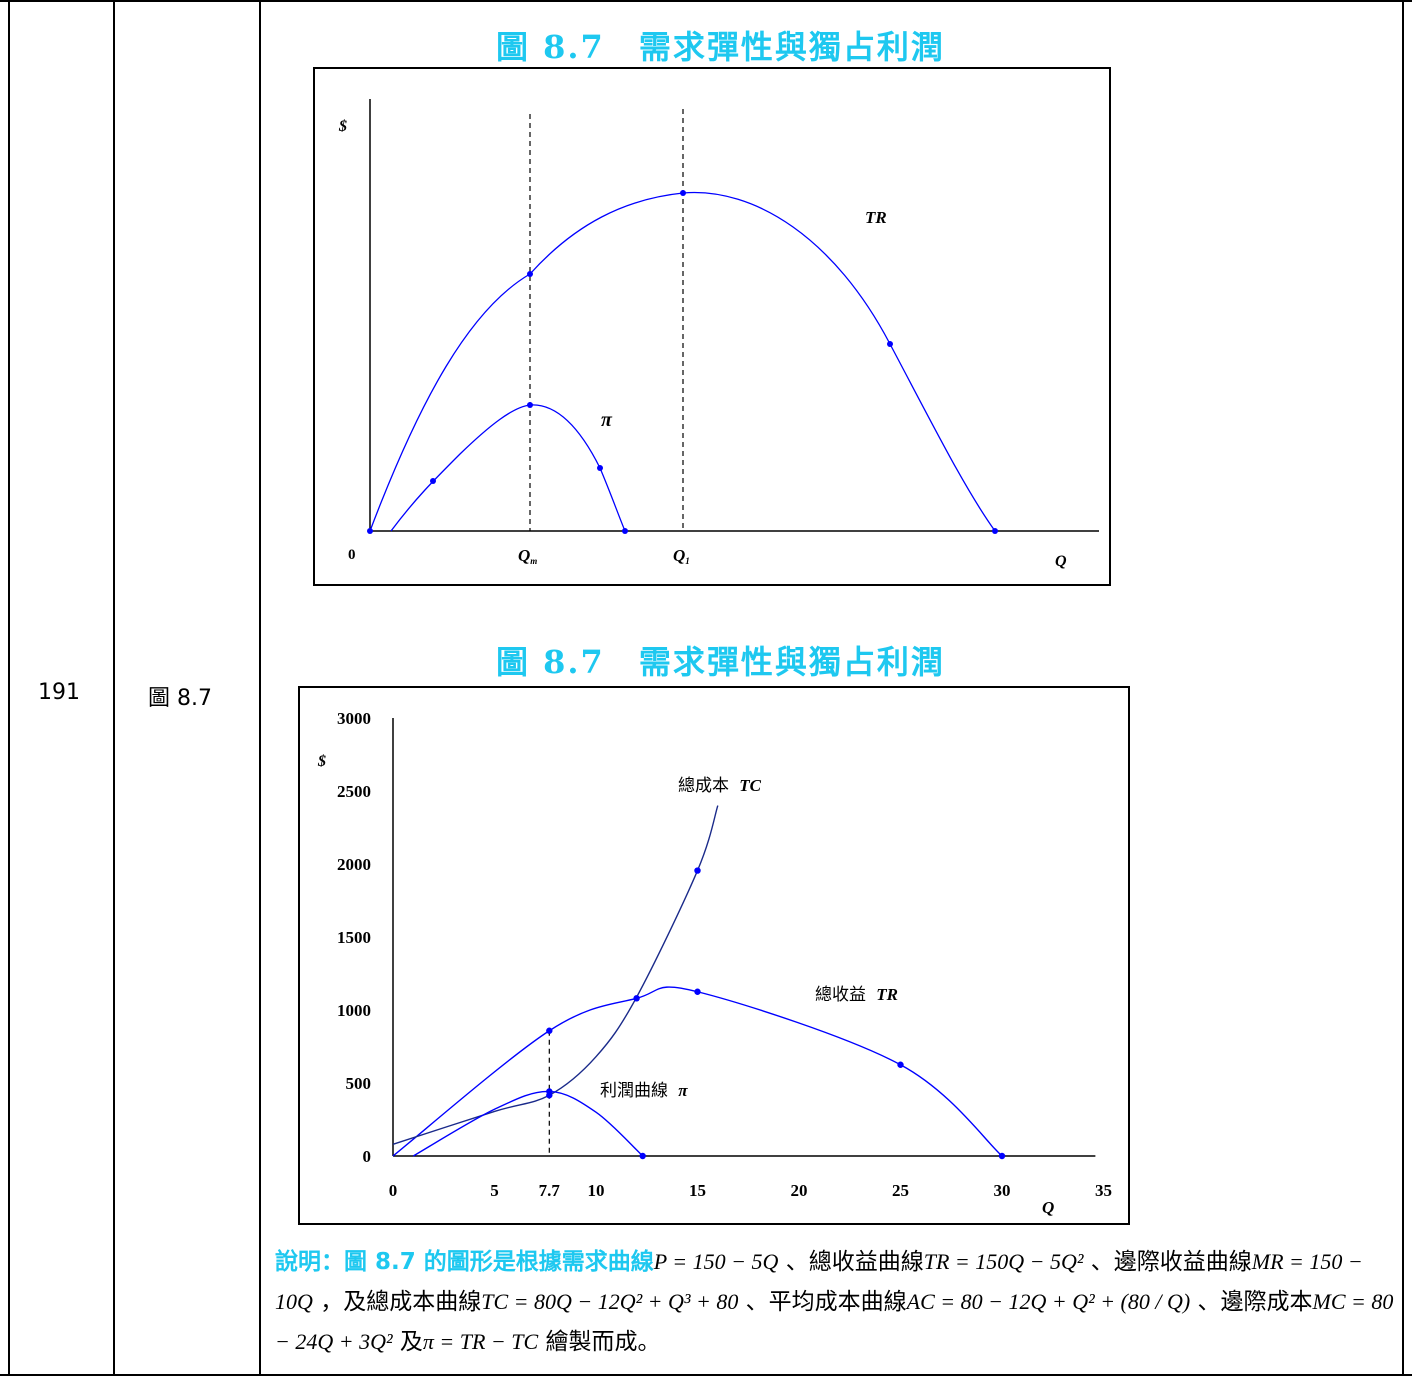 Image resolution: width=1412 pixels, height=1376 pixels. I want to click on top-pi-max-point, so click(530, 405).